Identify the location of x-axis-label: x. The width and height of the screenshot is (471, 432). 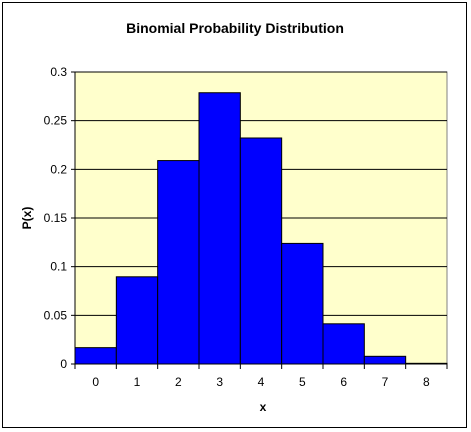
(263, 407).